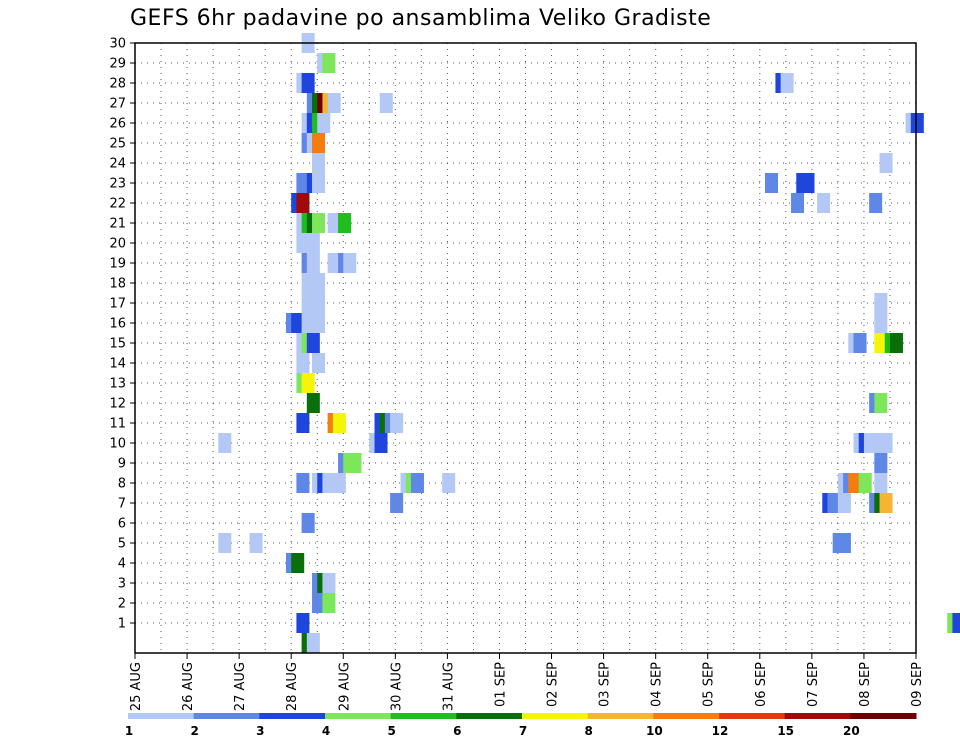  I want to click on y-tick-label: 21, so click(117, 224).